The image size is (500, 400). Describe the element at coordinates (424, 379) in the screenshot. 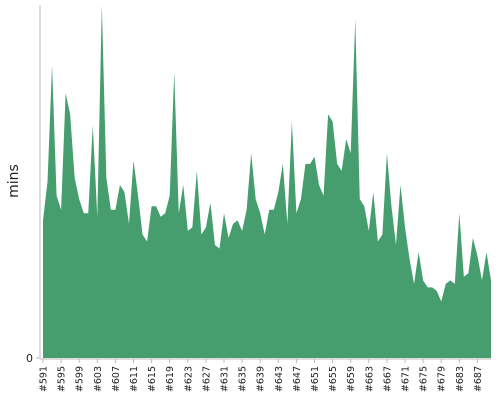

I see `x-tick-label: #675` at that location.